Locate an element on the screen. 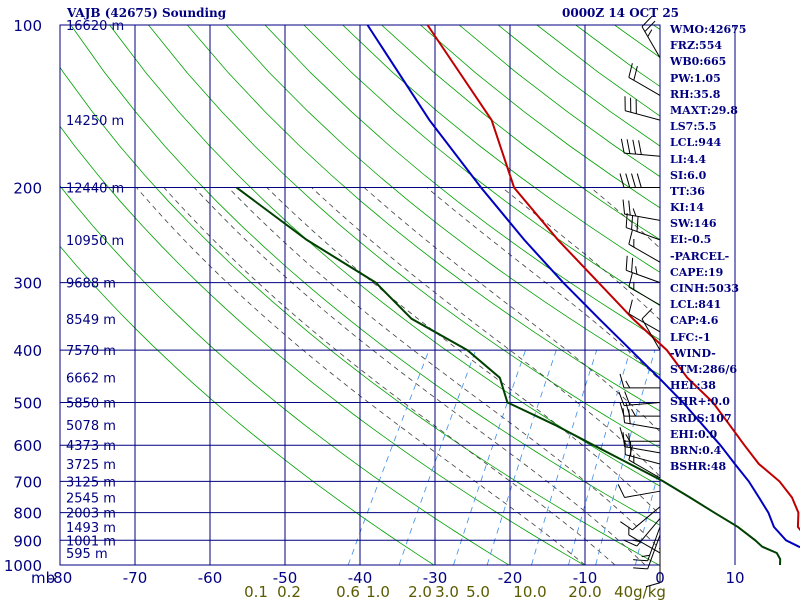 The height and width of the screenshot is (600, 800). index-label: LS7 is located at coordinates (682, 127).